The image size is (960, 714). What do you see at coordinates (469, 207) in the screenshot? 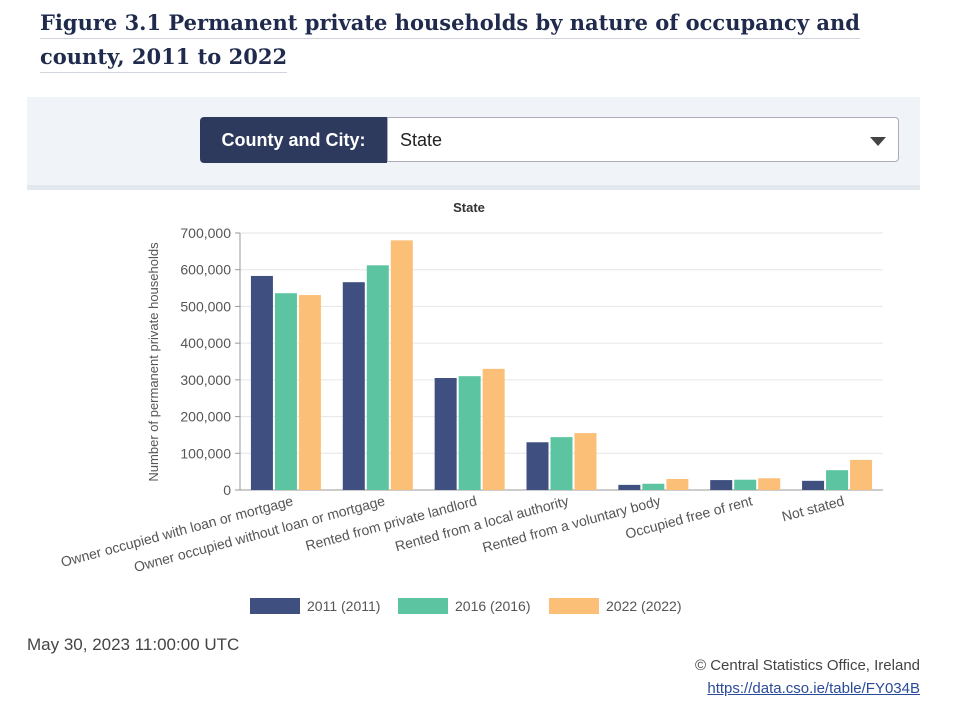
I see `chart-title: State` at bounding box center [469, 207].